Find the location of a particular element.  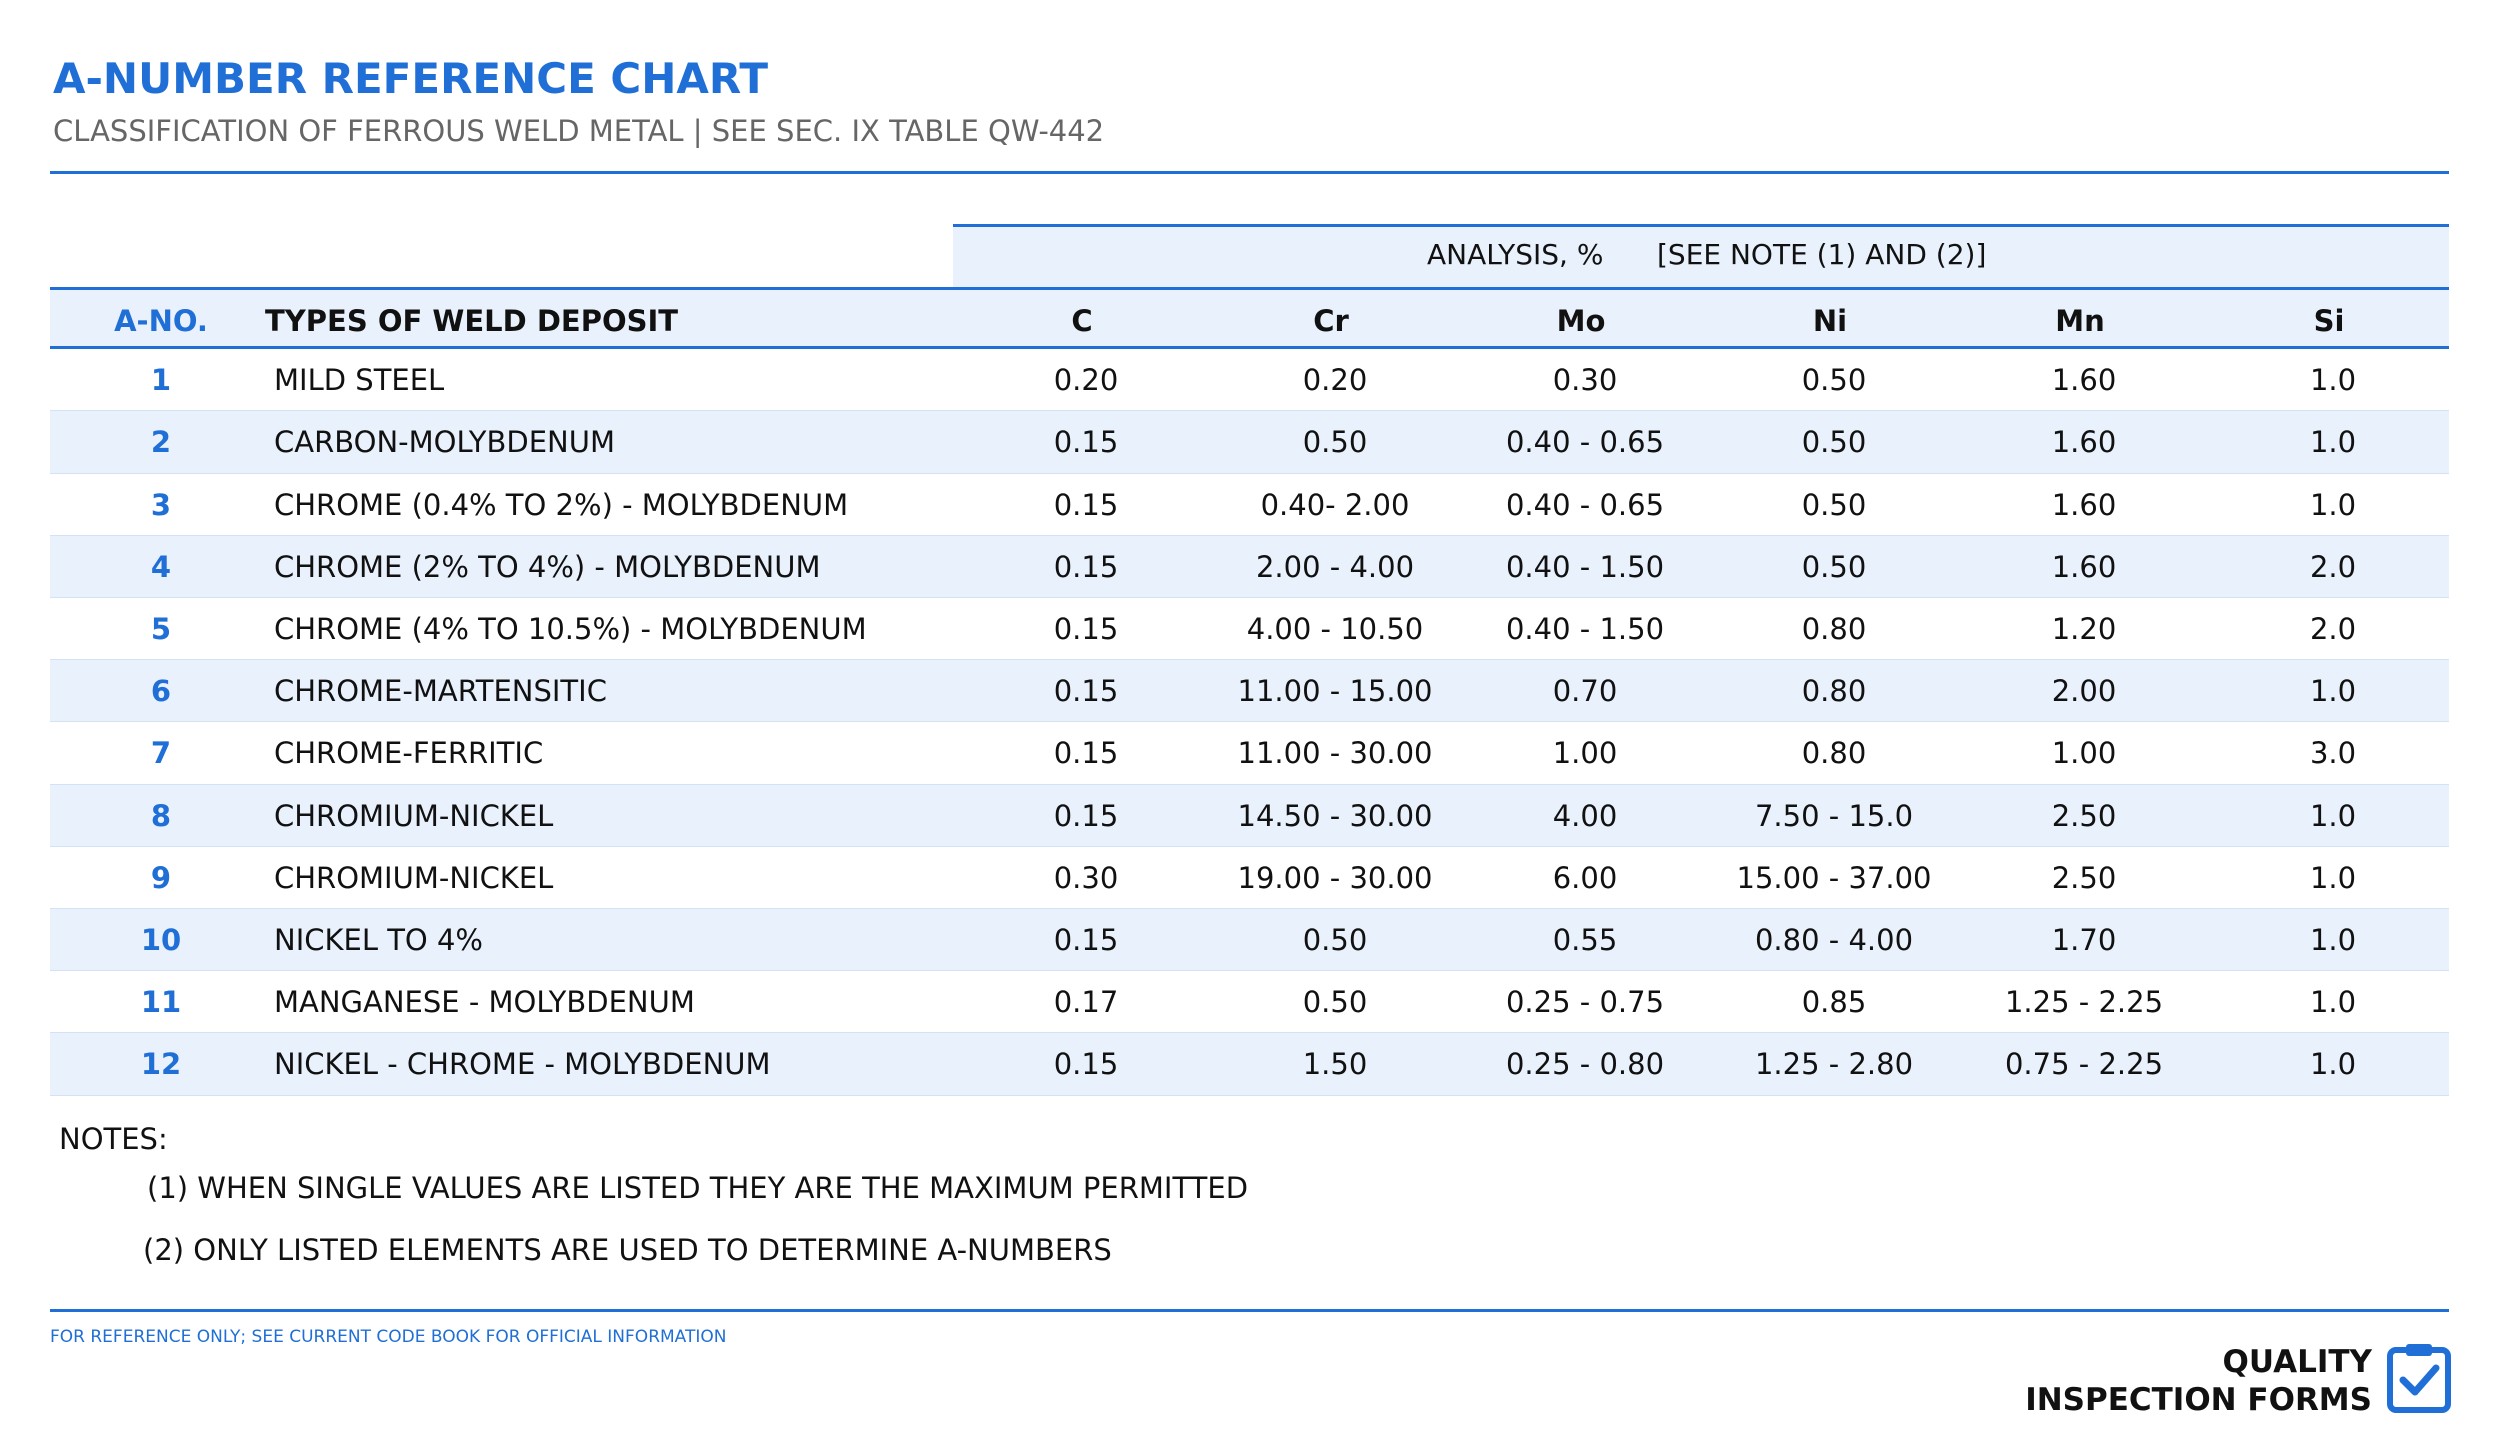

table-cell: 14.50 - 30.00 is located at coordinates (1335, 815).